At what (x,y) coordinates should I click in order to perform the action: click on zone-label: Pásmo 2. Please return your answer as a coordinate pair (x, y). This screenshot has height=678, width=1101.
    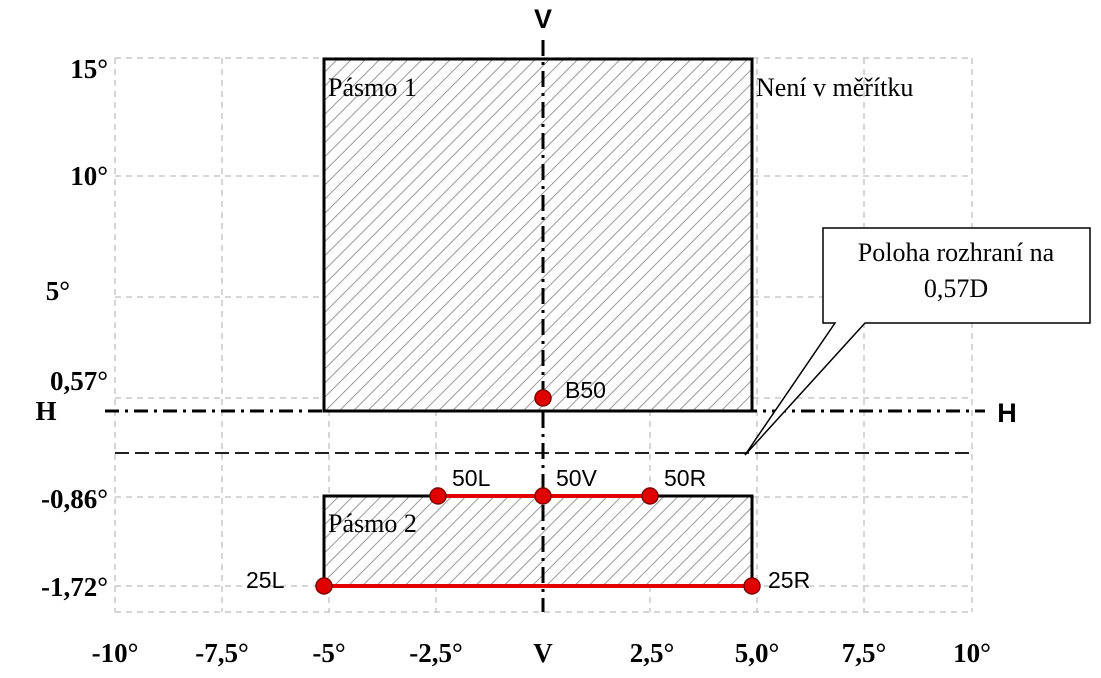
    Looking at the image, I should click on (372, 523).